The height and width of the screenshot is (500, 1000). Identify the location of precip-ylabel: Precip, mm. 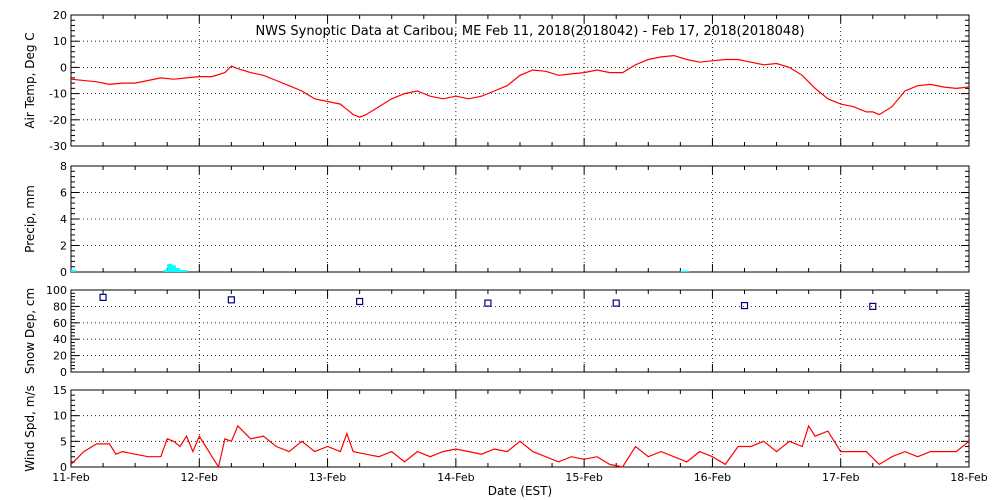
(30, 219).